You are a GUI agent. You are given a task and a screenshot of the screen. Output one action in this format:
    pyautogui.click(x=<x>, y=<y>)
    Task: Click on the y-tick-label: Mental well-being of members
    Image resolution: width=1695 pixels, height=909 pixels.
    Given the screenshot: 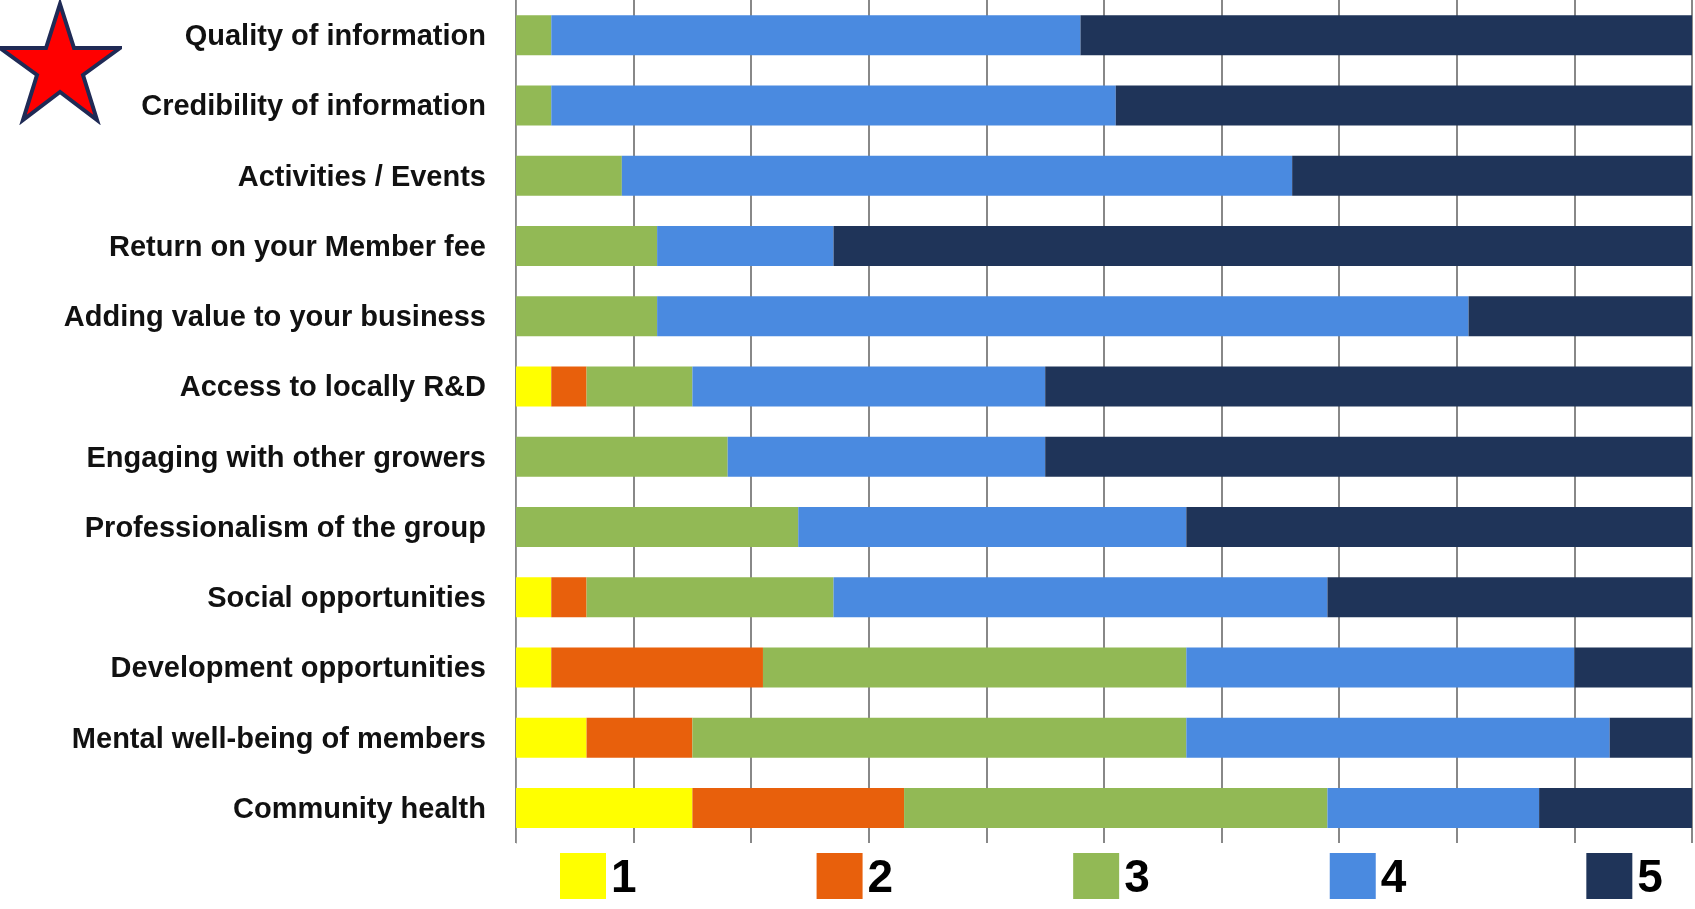 What is the action you would take?
    pyautogui.click(x=278, y=737)
    